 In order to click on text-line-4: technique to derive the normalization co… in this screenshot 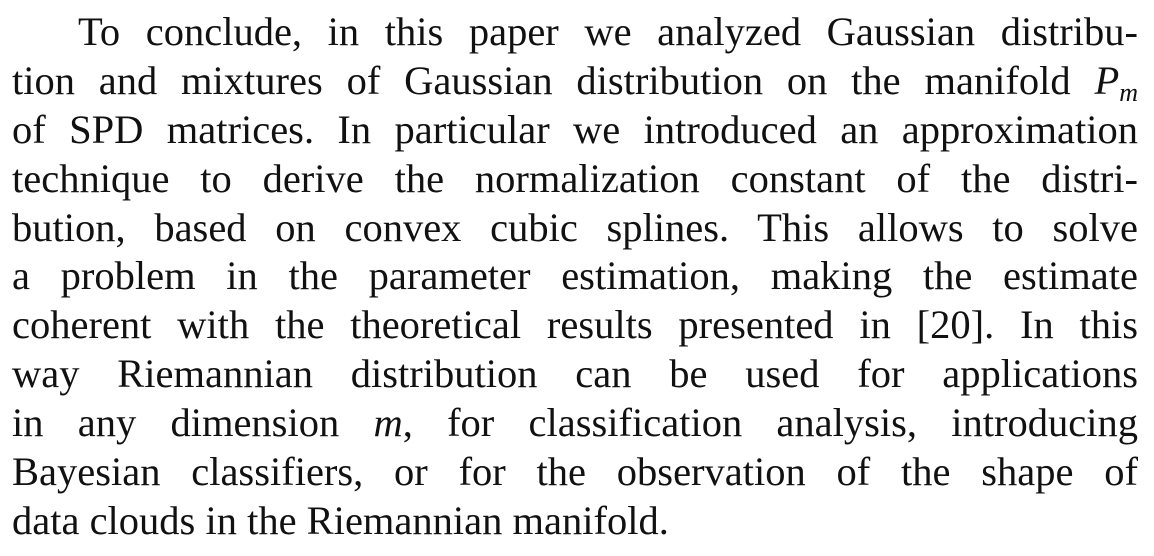, I will do `click(575, 178)`.